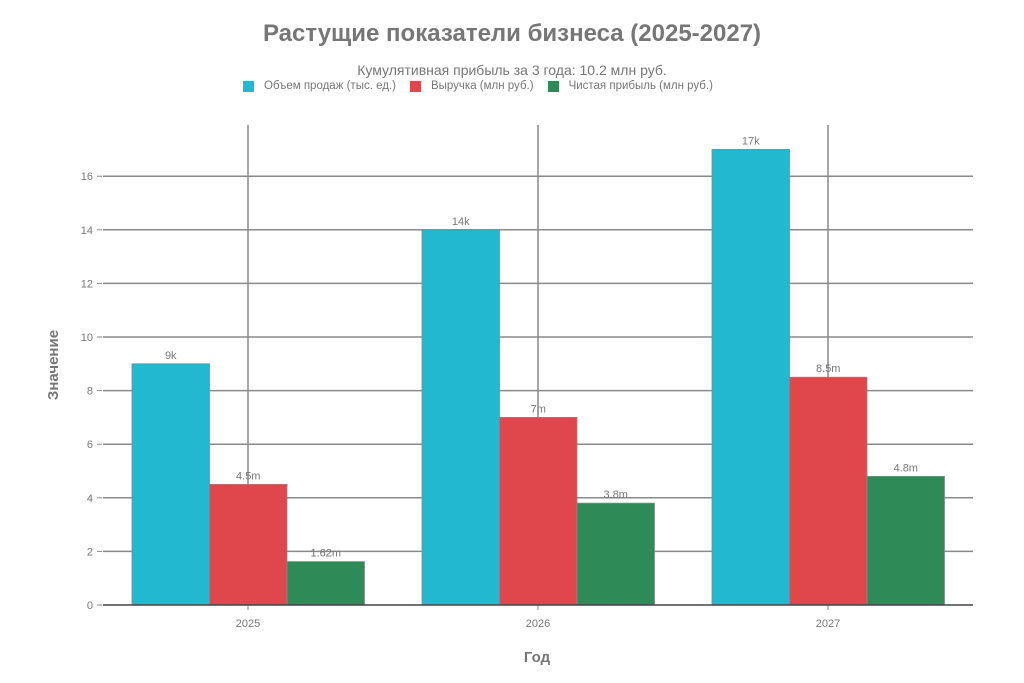  Describe the element at coordinates (90, 552) in the screenshot. I see `y-tick-label: 2` at that location.